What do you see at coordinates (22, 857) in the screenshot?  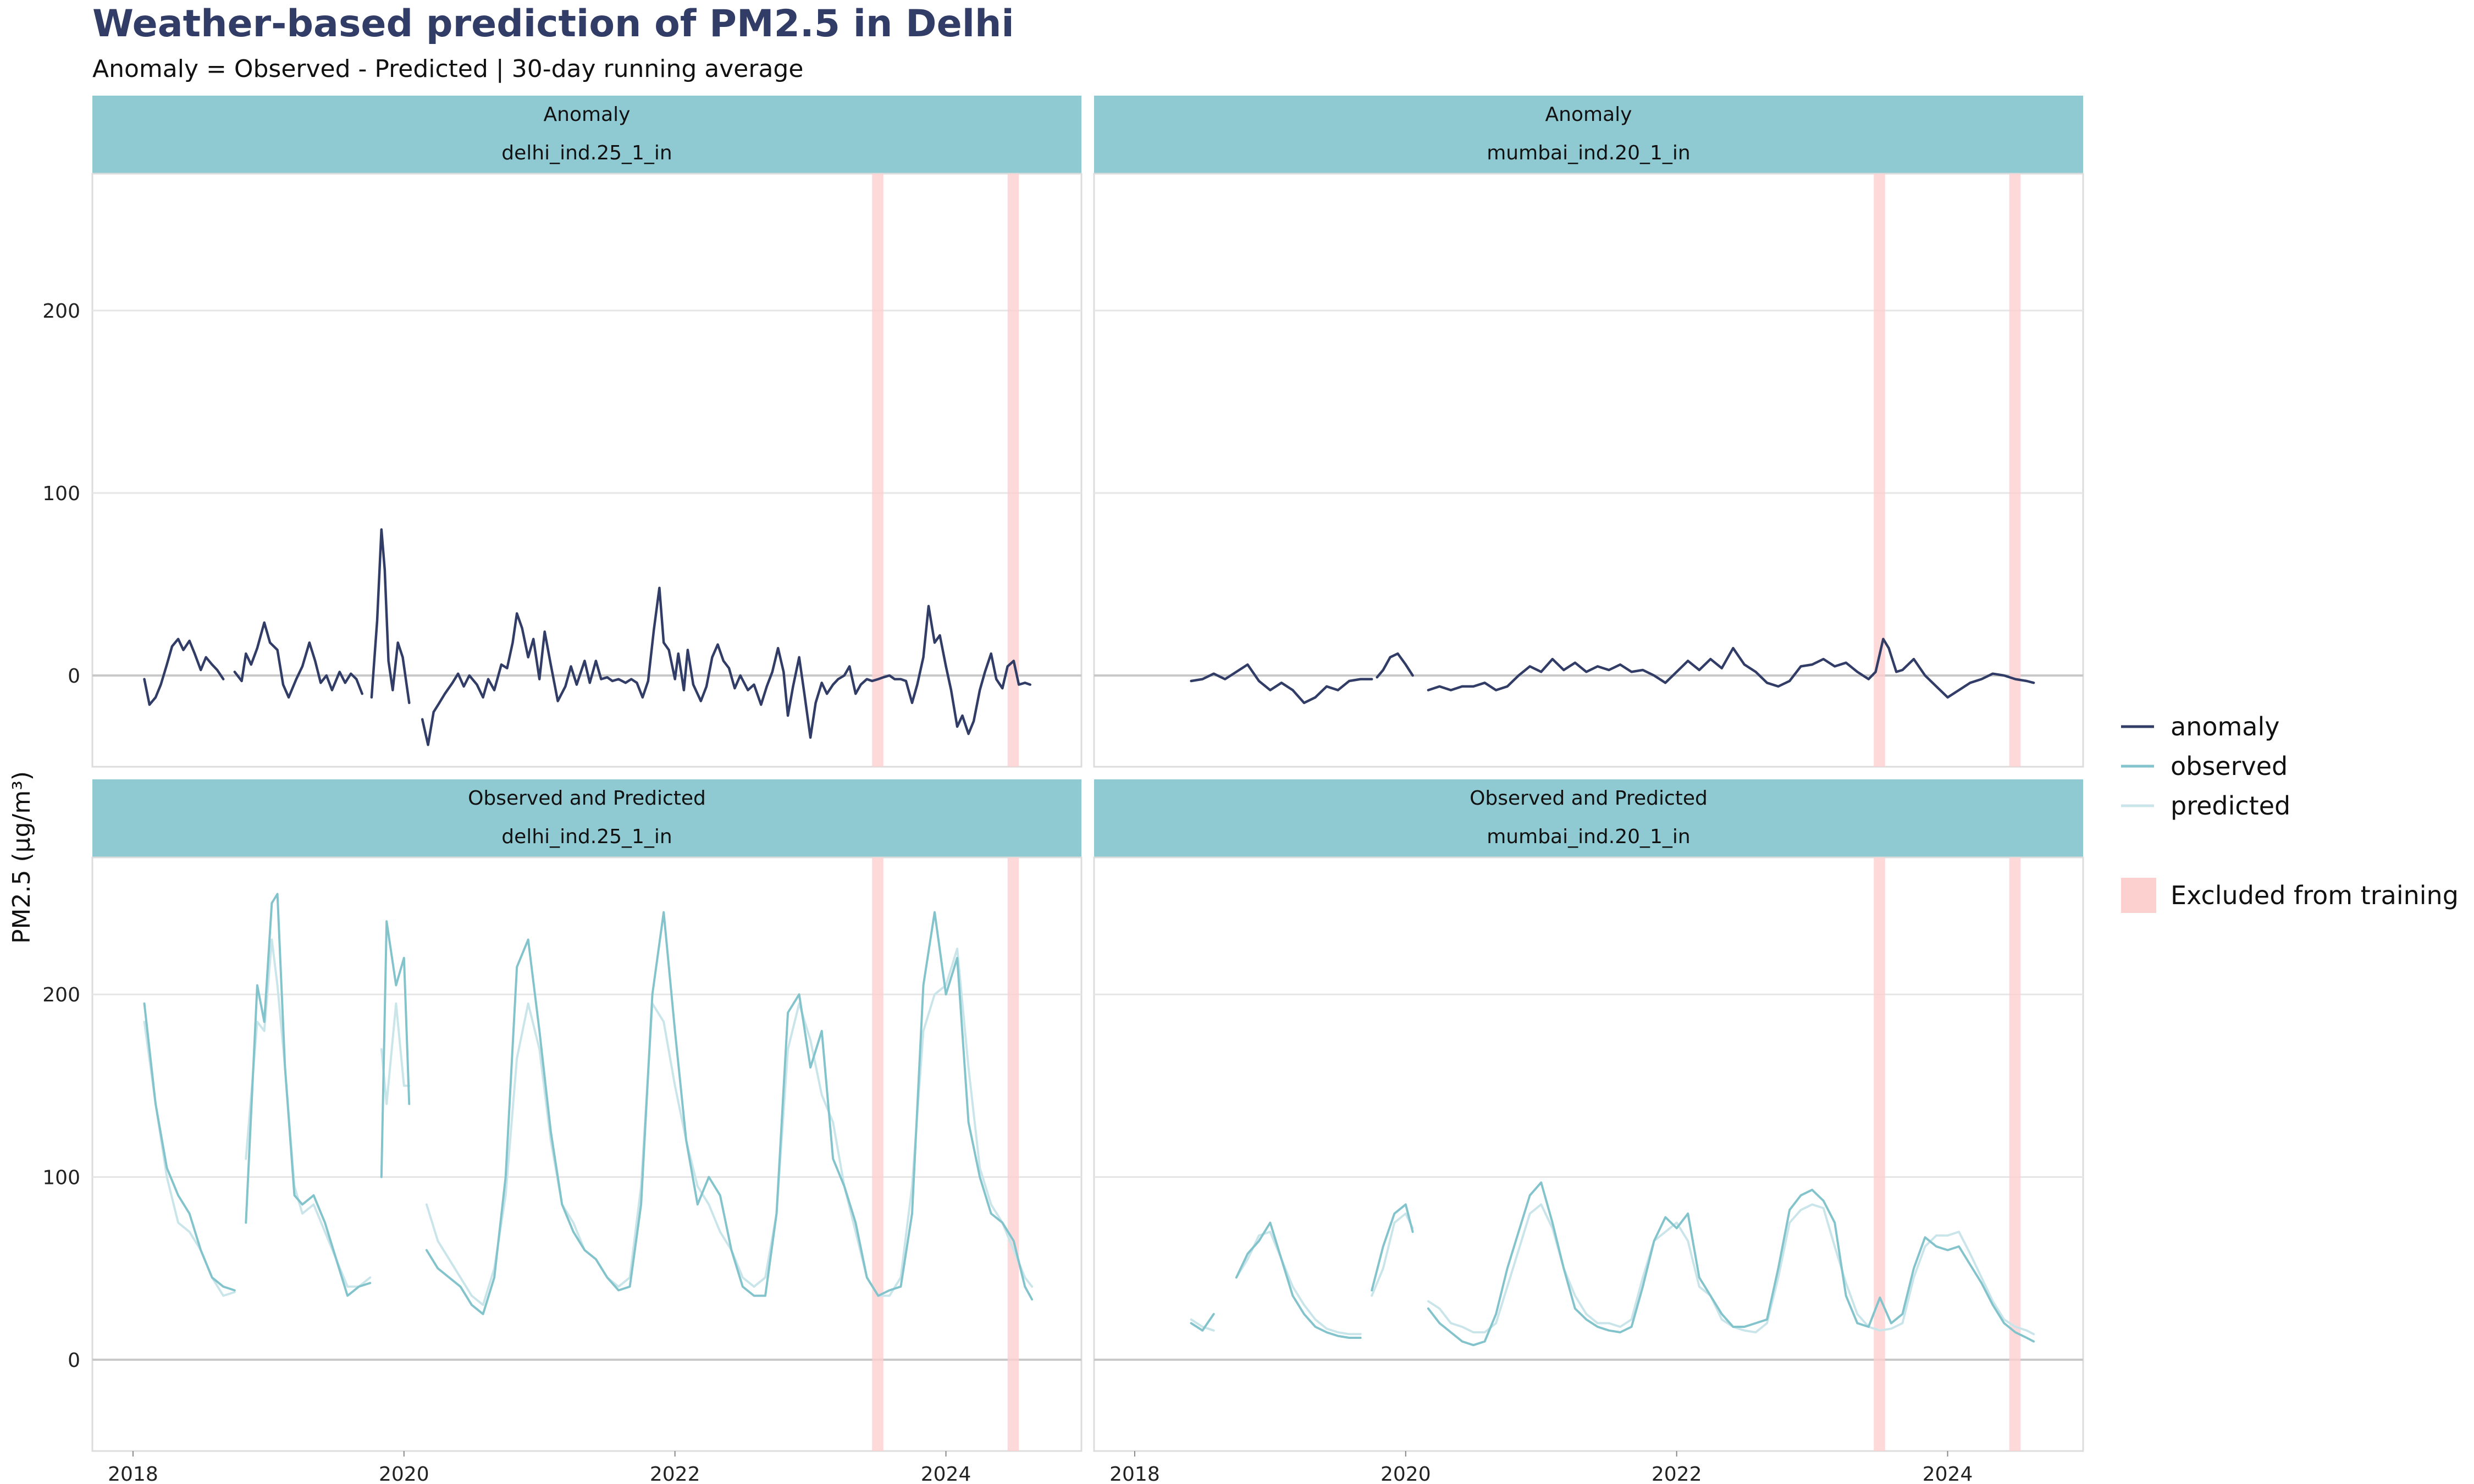 I see `y-axis-title: PM2.5 (µg/m³)` at bounding box center [22, 857].